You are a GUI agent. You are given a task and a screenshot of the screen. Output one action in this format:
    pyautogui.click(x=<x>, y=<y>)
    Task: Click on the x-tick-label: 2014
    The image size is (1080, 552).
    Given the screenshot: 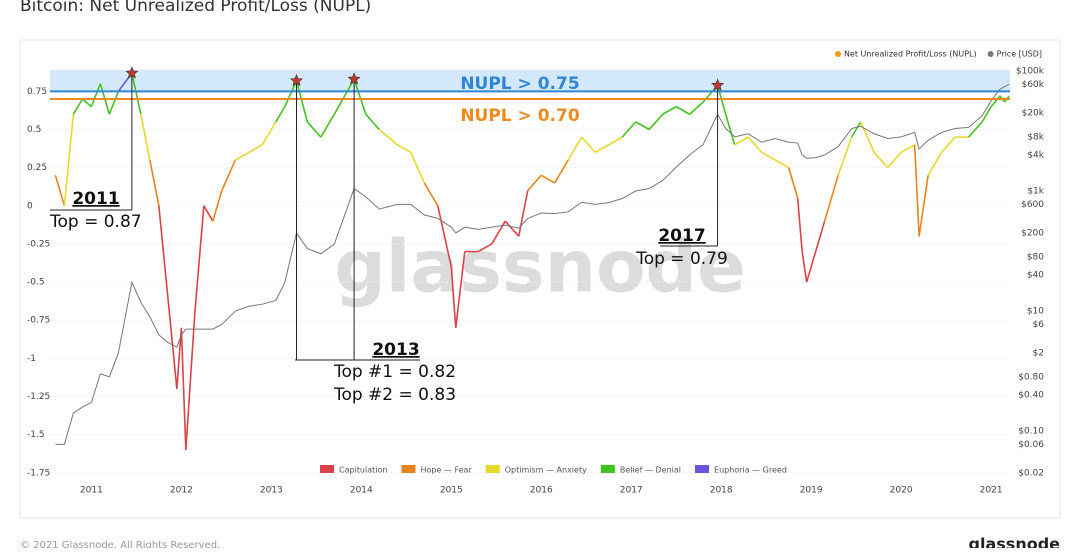 What is the action you would take?
    pyautogui.click(x=361, y=491)
    